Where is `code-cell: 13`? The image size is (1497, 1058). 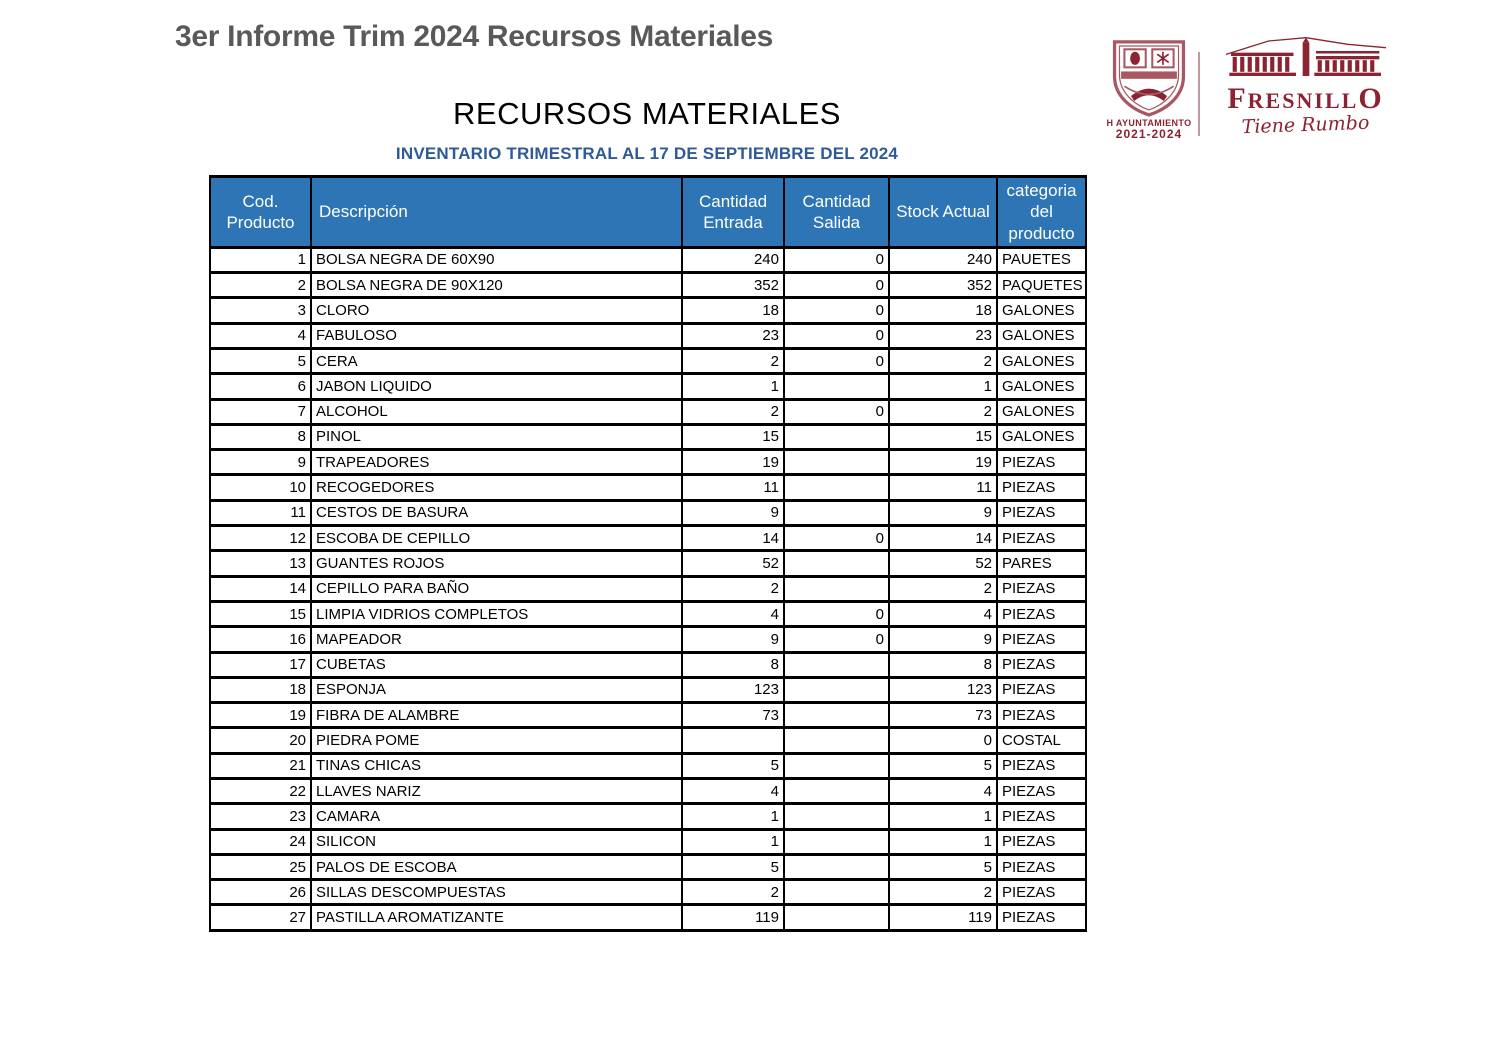 code-cell: 13 is located at coordinates (260, 563).